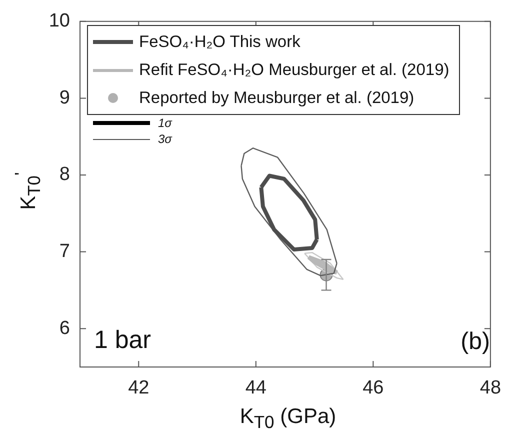 This screenshot has height=440, width=511. Describe the element at coordinates (491, 388) in the screenshot. I see `x-tick-label: 48` at that location.